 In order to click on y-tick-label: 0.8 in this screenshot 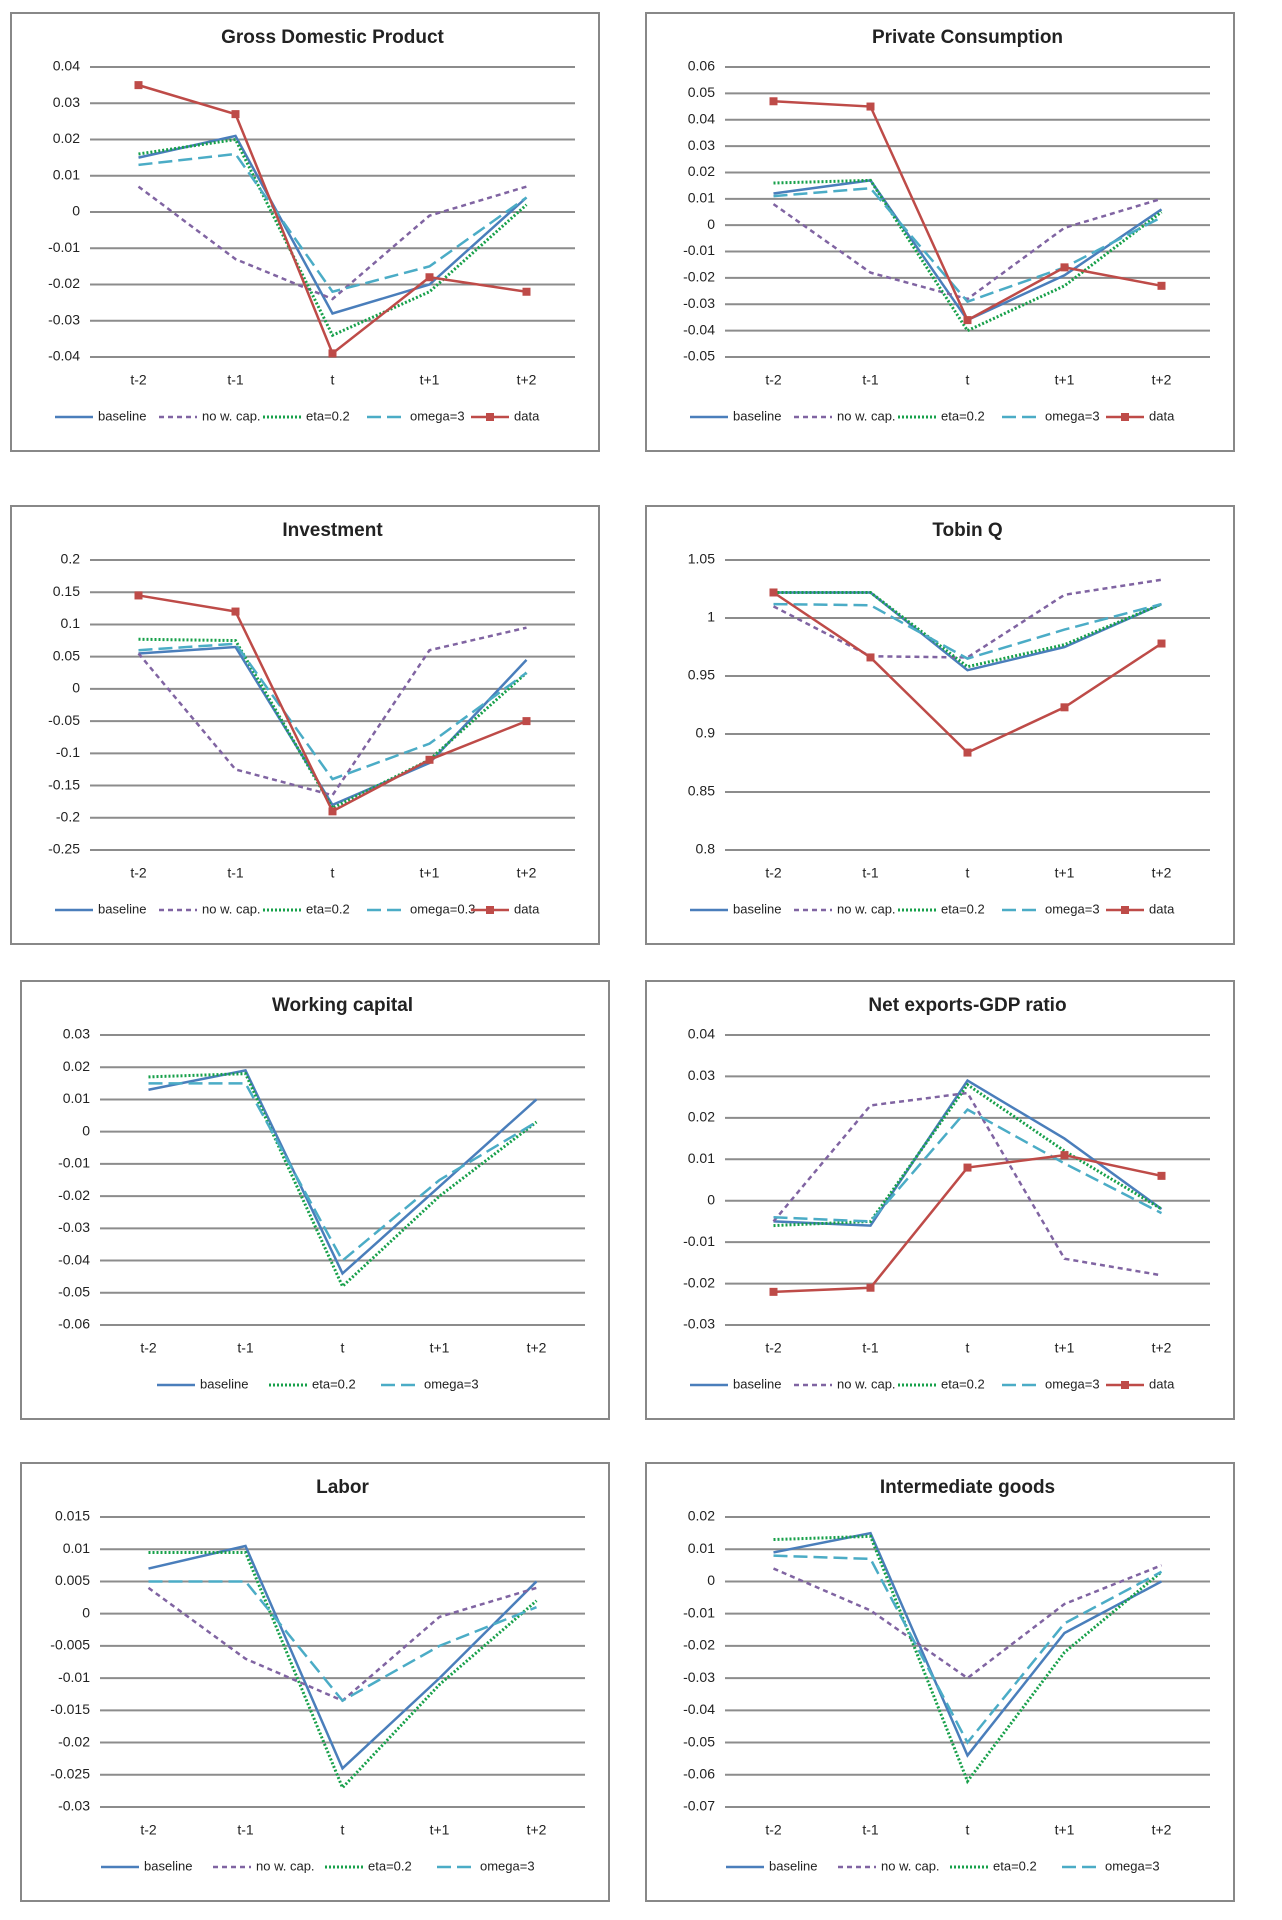, I will do `click(706, 849)`.